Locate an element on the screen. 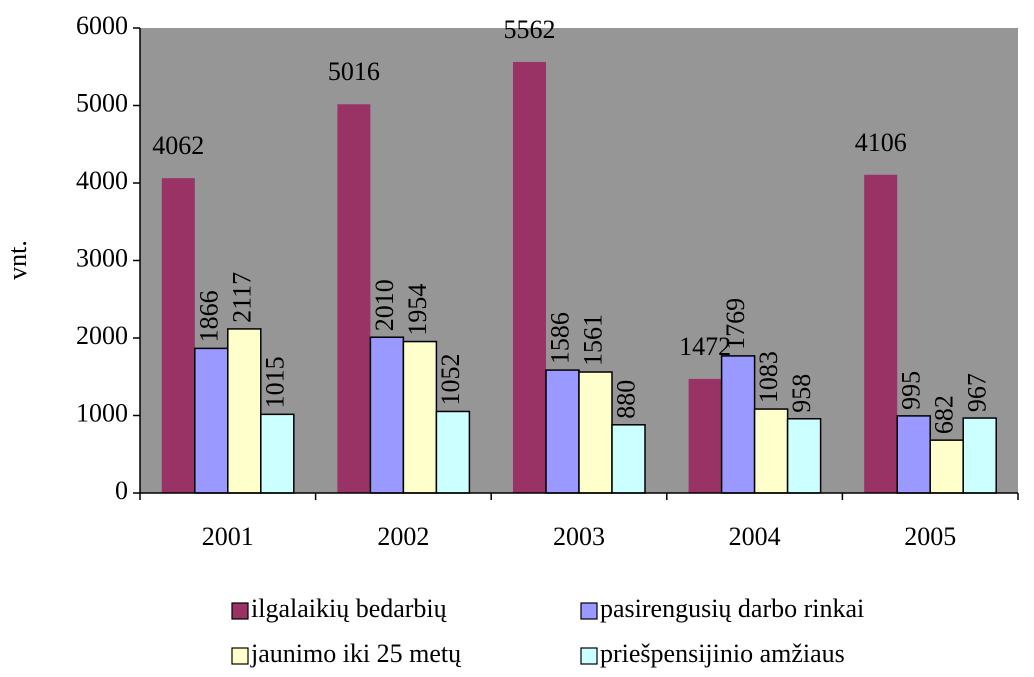 This screenshot has height=677, width=1034. y-tick-label: 5000 is located at coordinates (102, 102).